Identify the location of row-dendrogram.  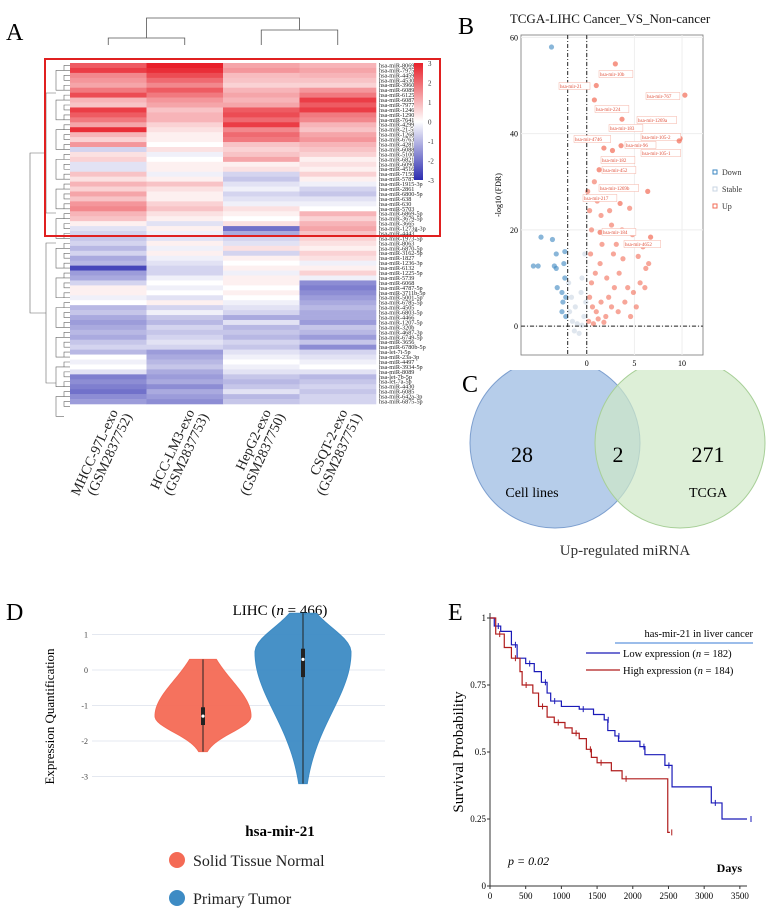
(49, 241).